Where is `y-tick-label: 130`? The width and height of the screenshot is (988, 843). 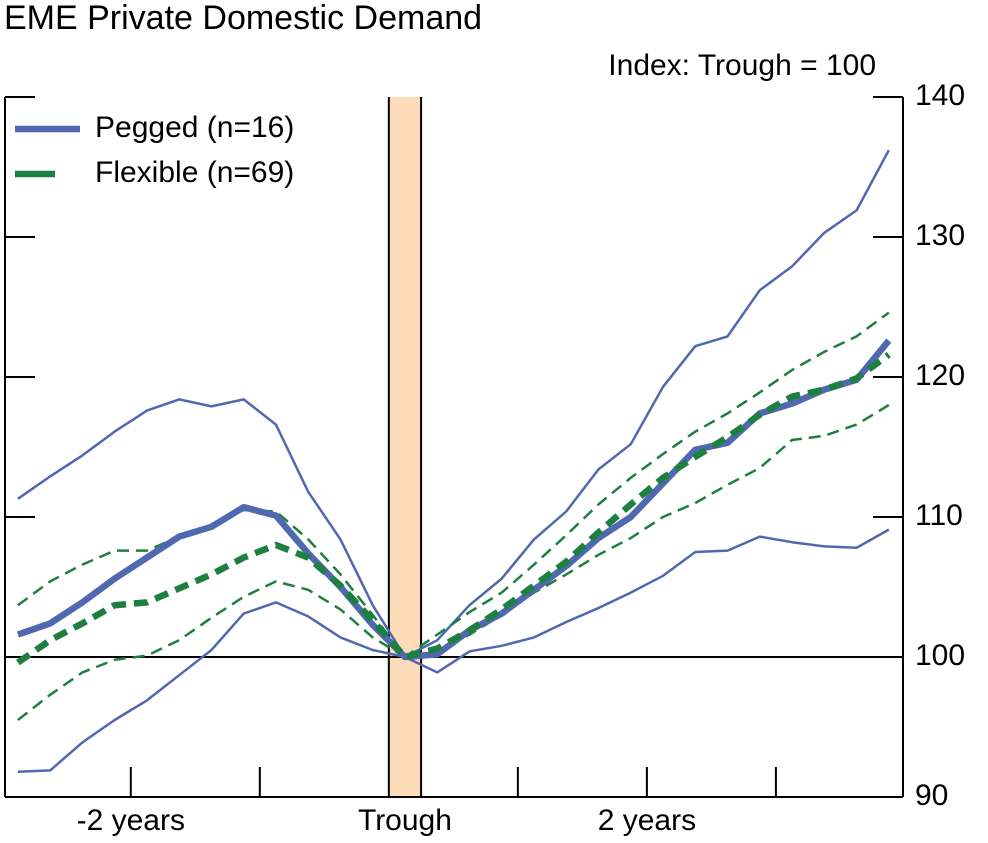 y-tick-label: 130 is located at coordinates (940, 235).